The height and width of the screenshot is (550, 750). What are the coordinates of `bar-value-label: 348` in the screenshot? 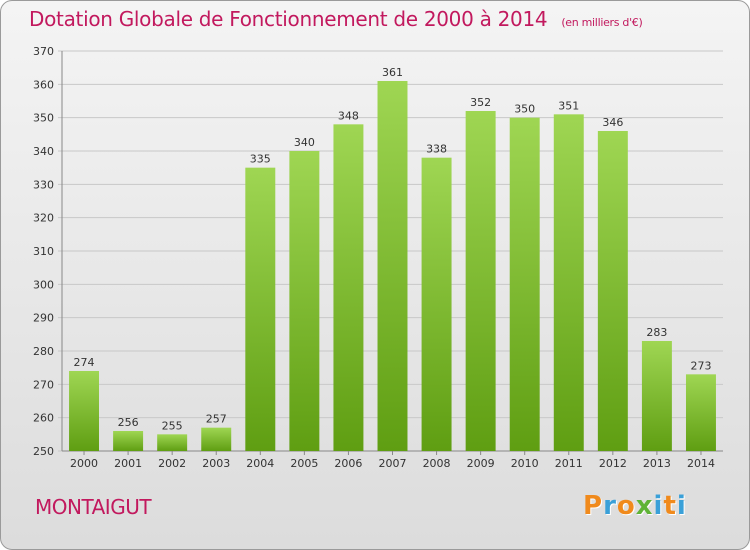 It's located at (348, 115).